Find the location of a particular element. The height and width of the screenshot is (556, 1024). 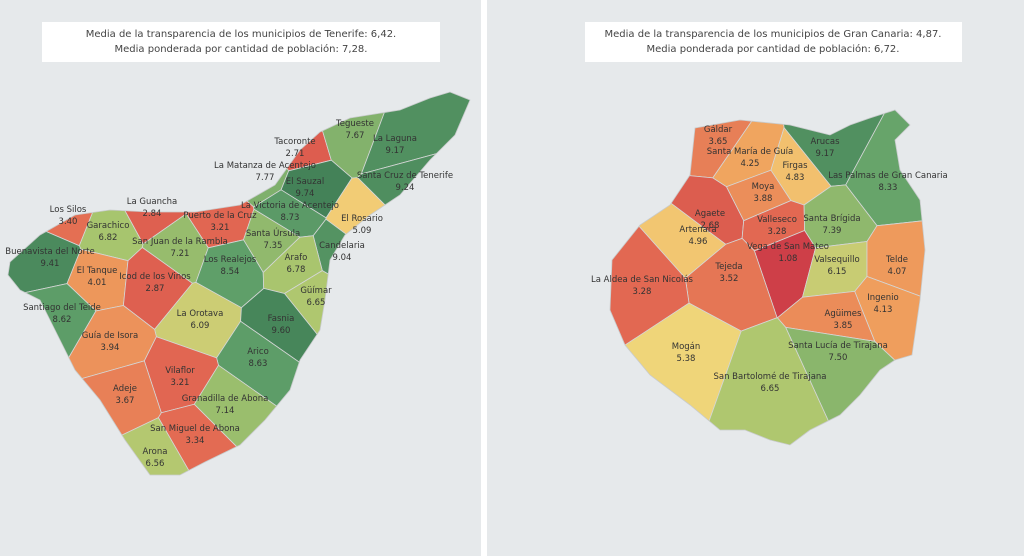

municipality-value: 5.09 is located at coordinates (362, 231).